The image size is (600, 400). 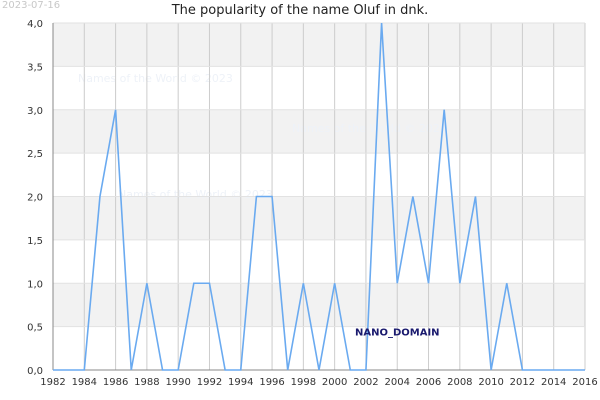 What do you see at coordinates (35, 111) in the screenshot?
I see `y-tick-label: 3,0` at bounding box center [35, 111].